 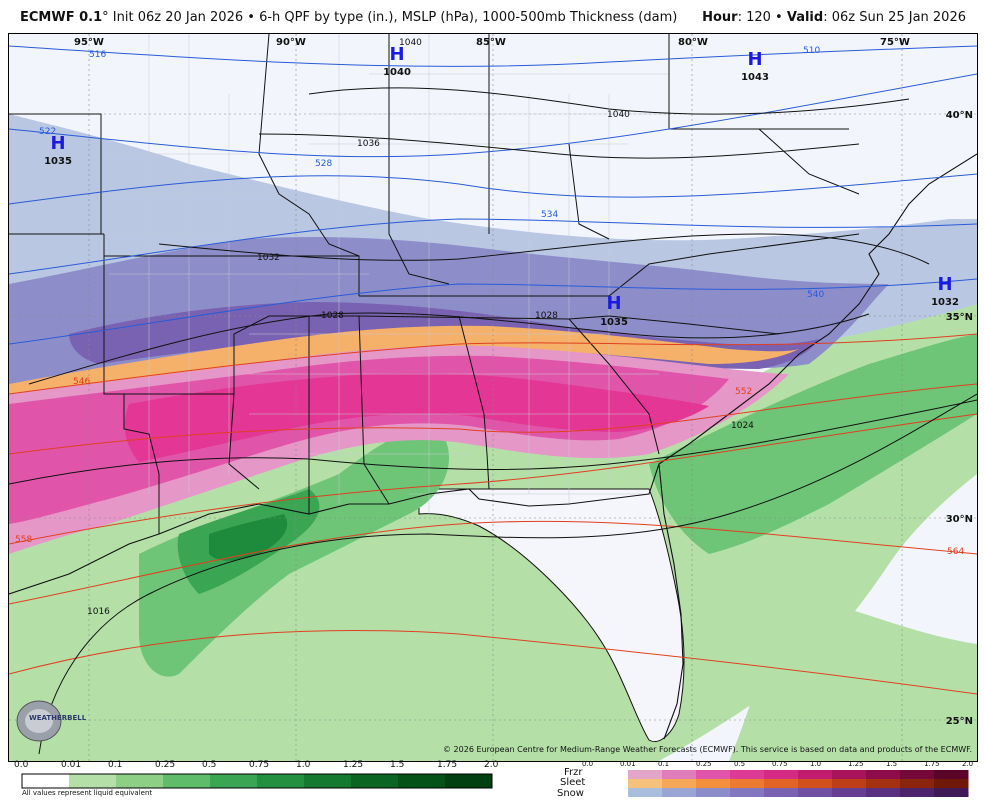 What do you see at coordinates (410, 43) in the screenshot?
I see `isobar-label: 1040` at bounding box center [410, 43].